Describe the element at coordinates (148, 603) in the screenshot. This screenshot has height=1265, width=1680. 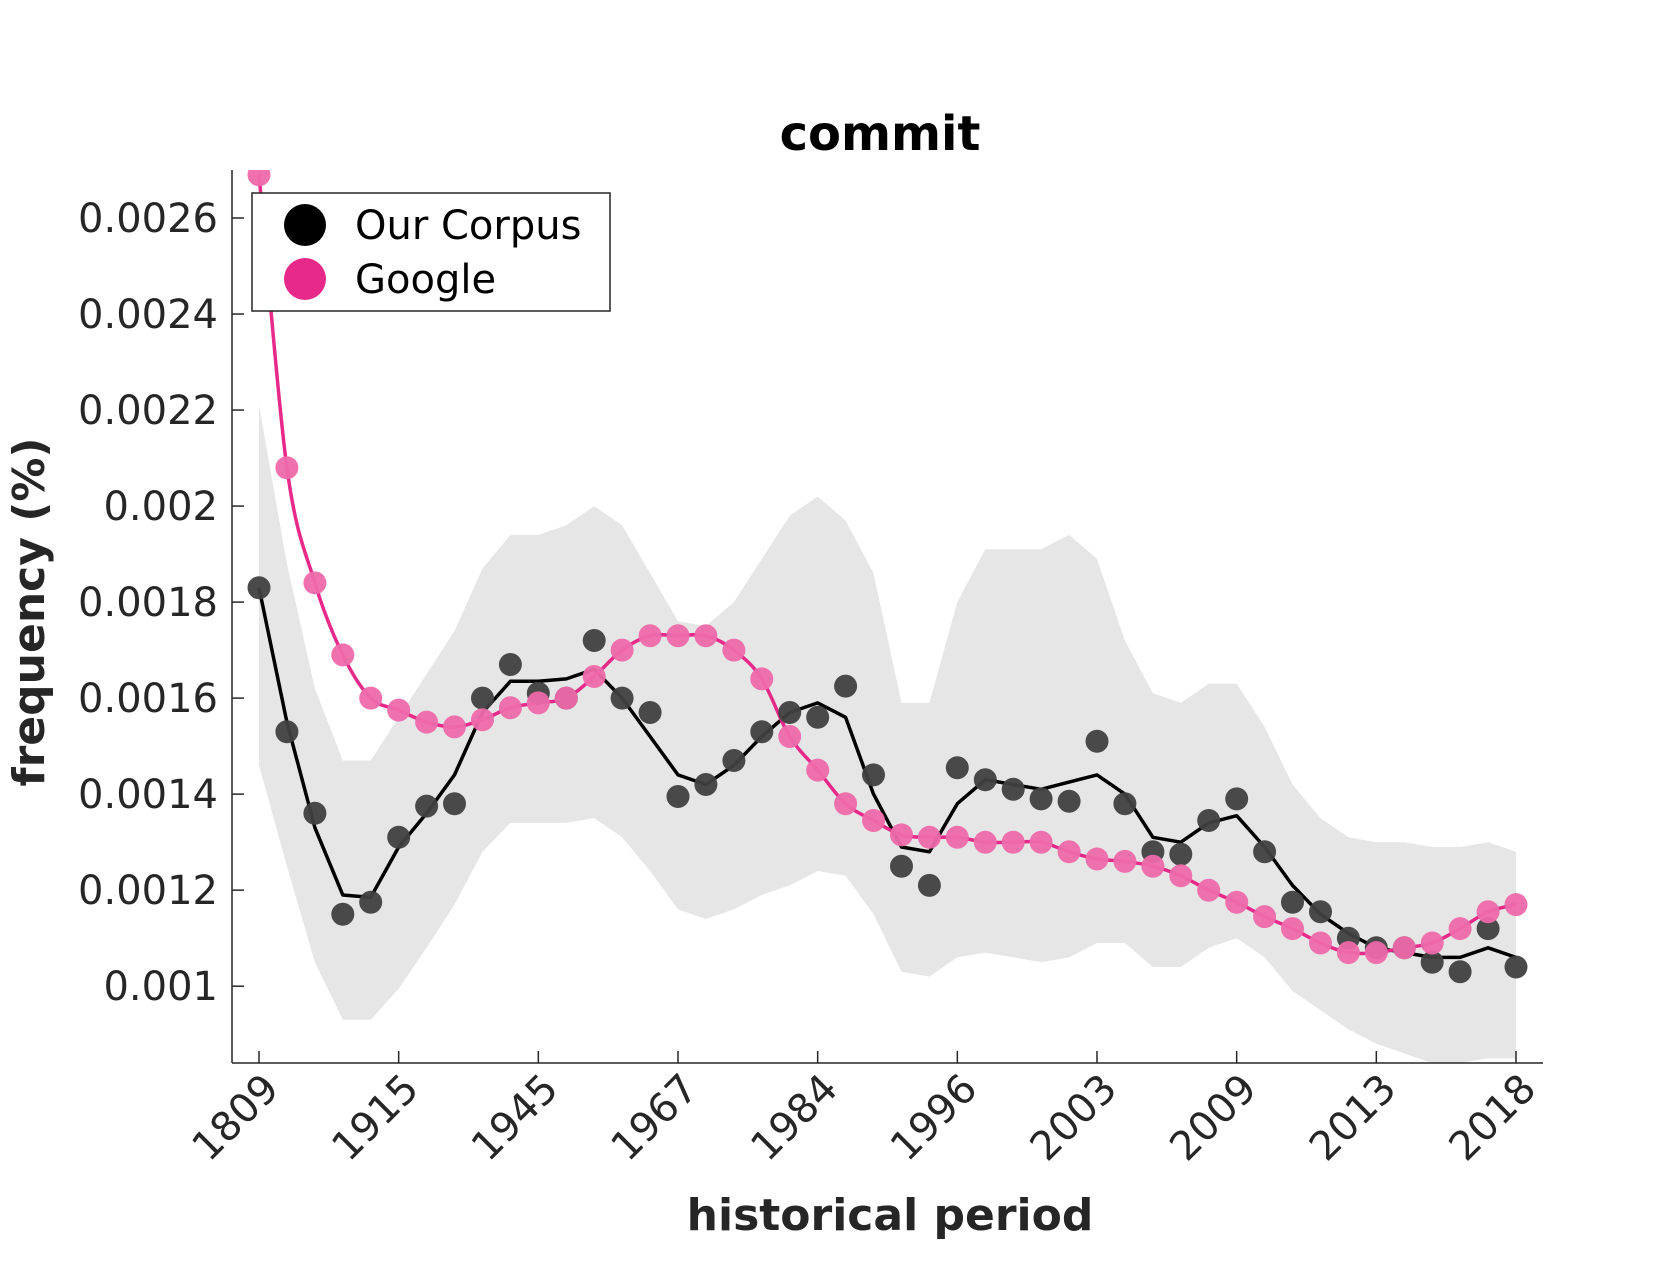
I see `y-tick-label: 0.0018` at that location.